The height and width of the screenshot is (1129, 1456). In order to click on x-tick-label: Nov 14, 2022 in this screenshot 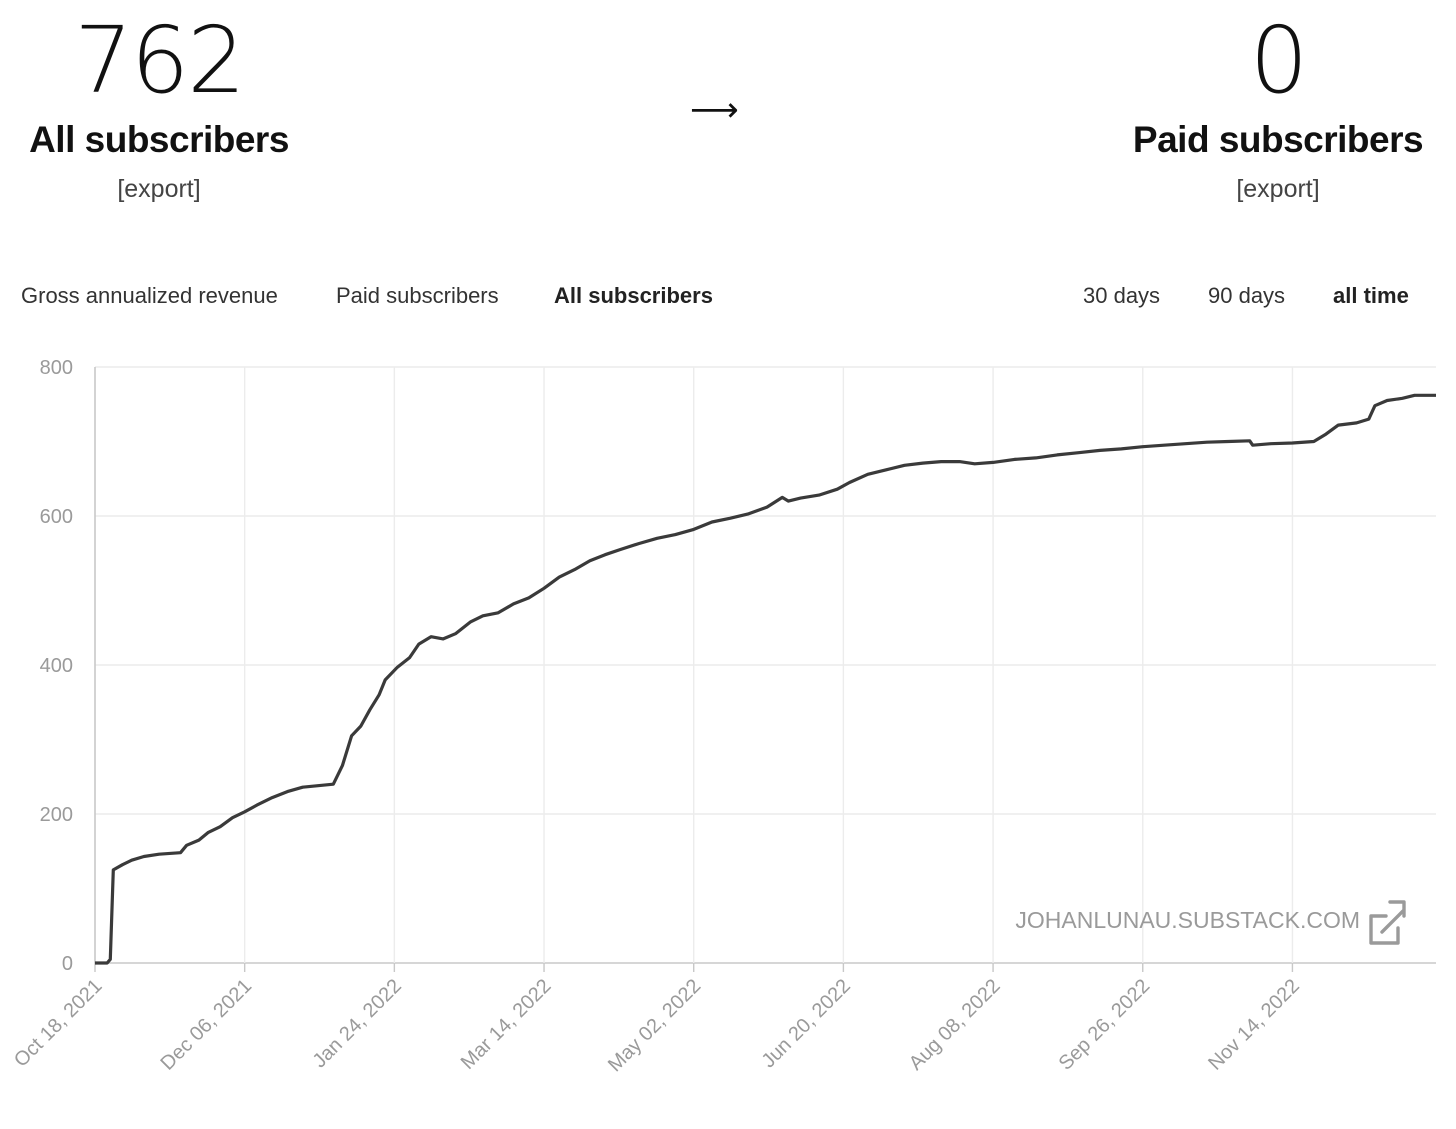, I will do `click(1254, 1025)`.